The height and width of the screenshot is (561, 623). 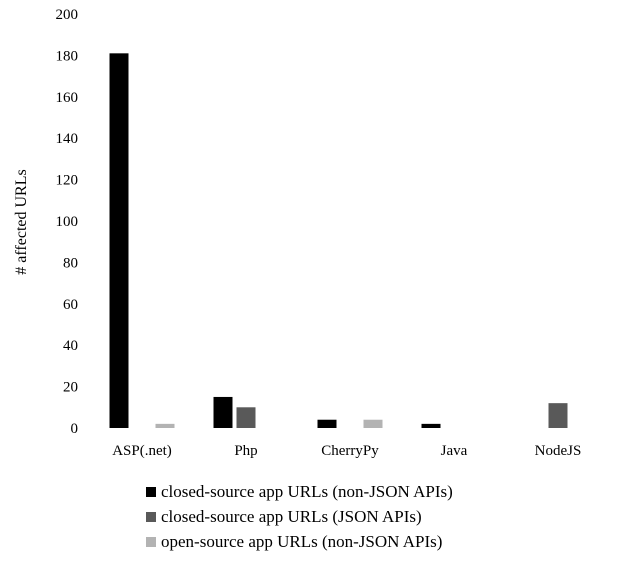 I want to click on legend-label: closed-source app URLs (JSON APIs), so click(x=291, y=516).